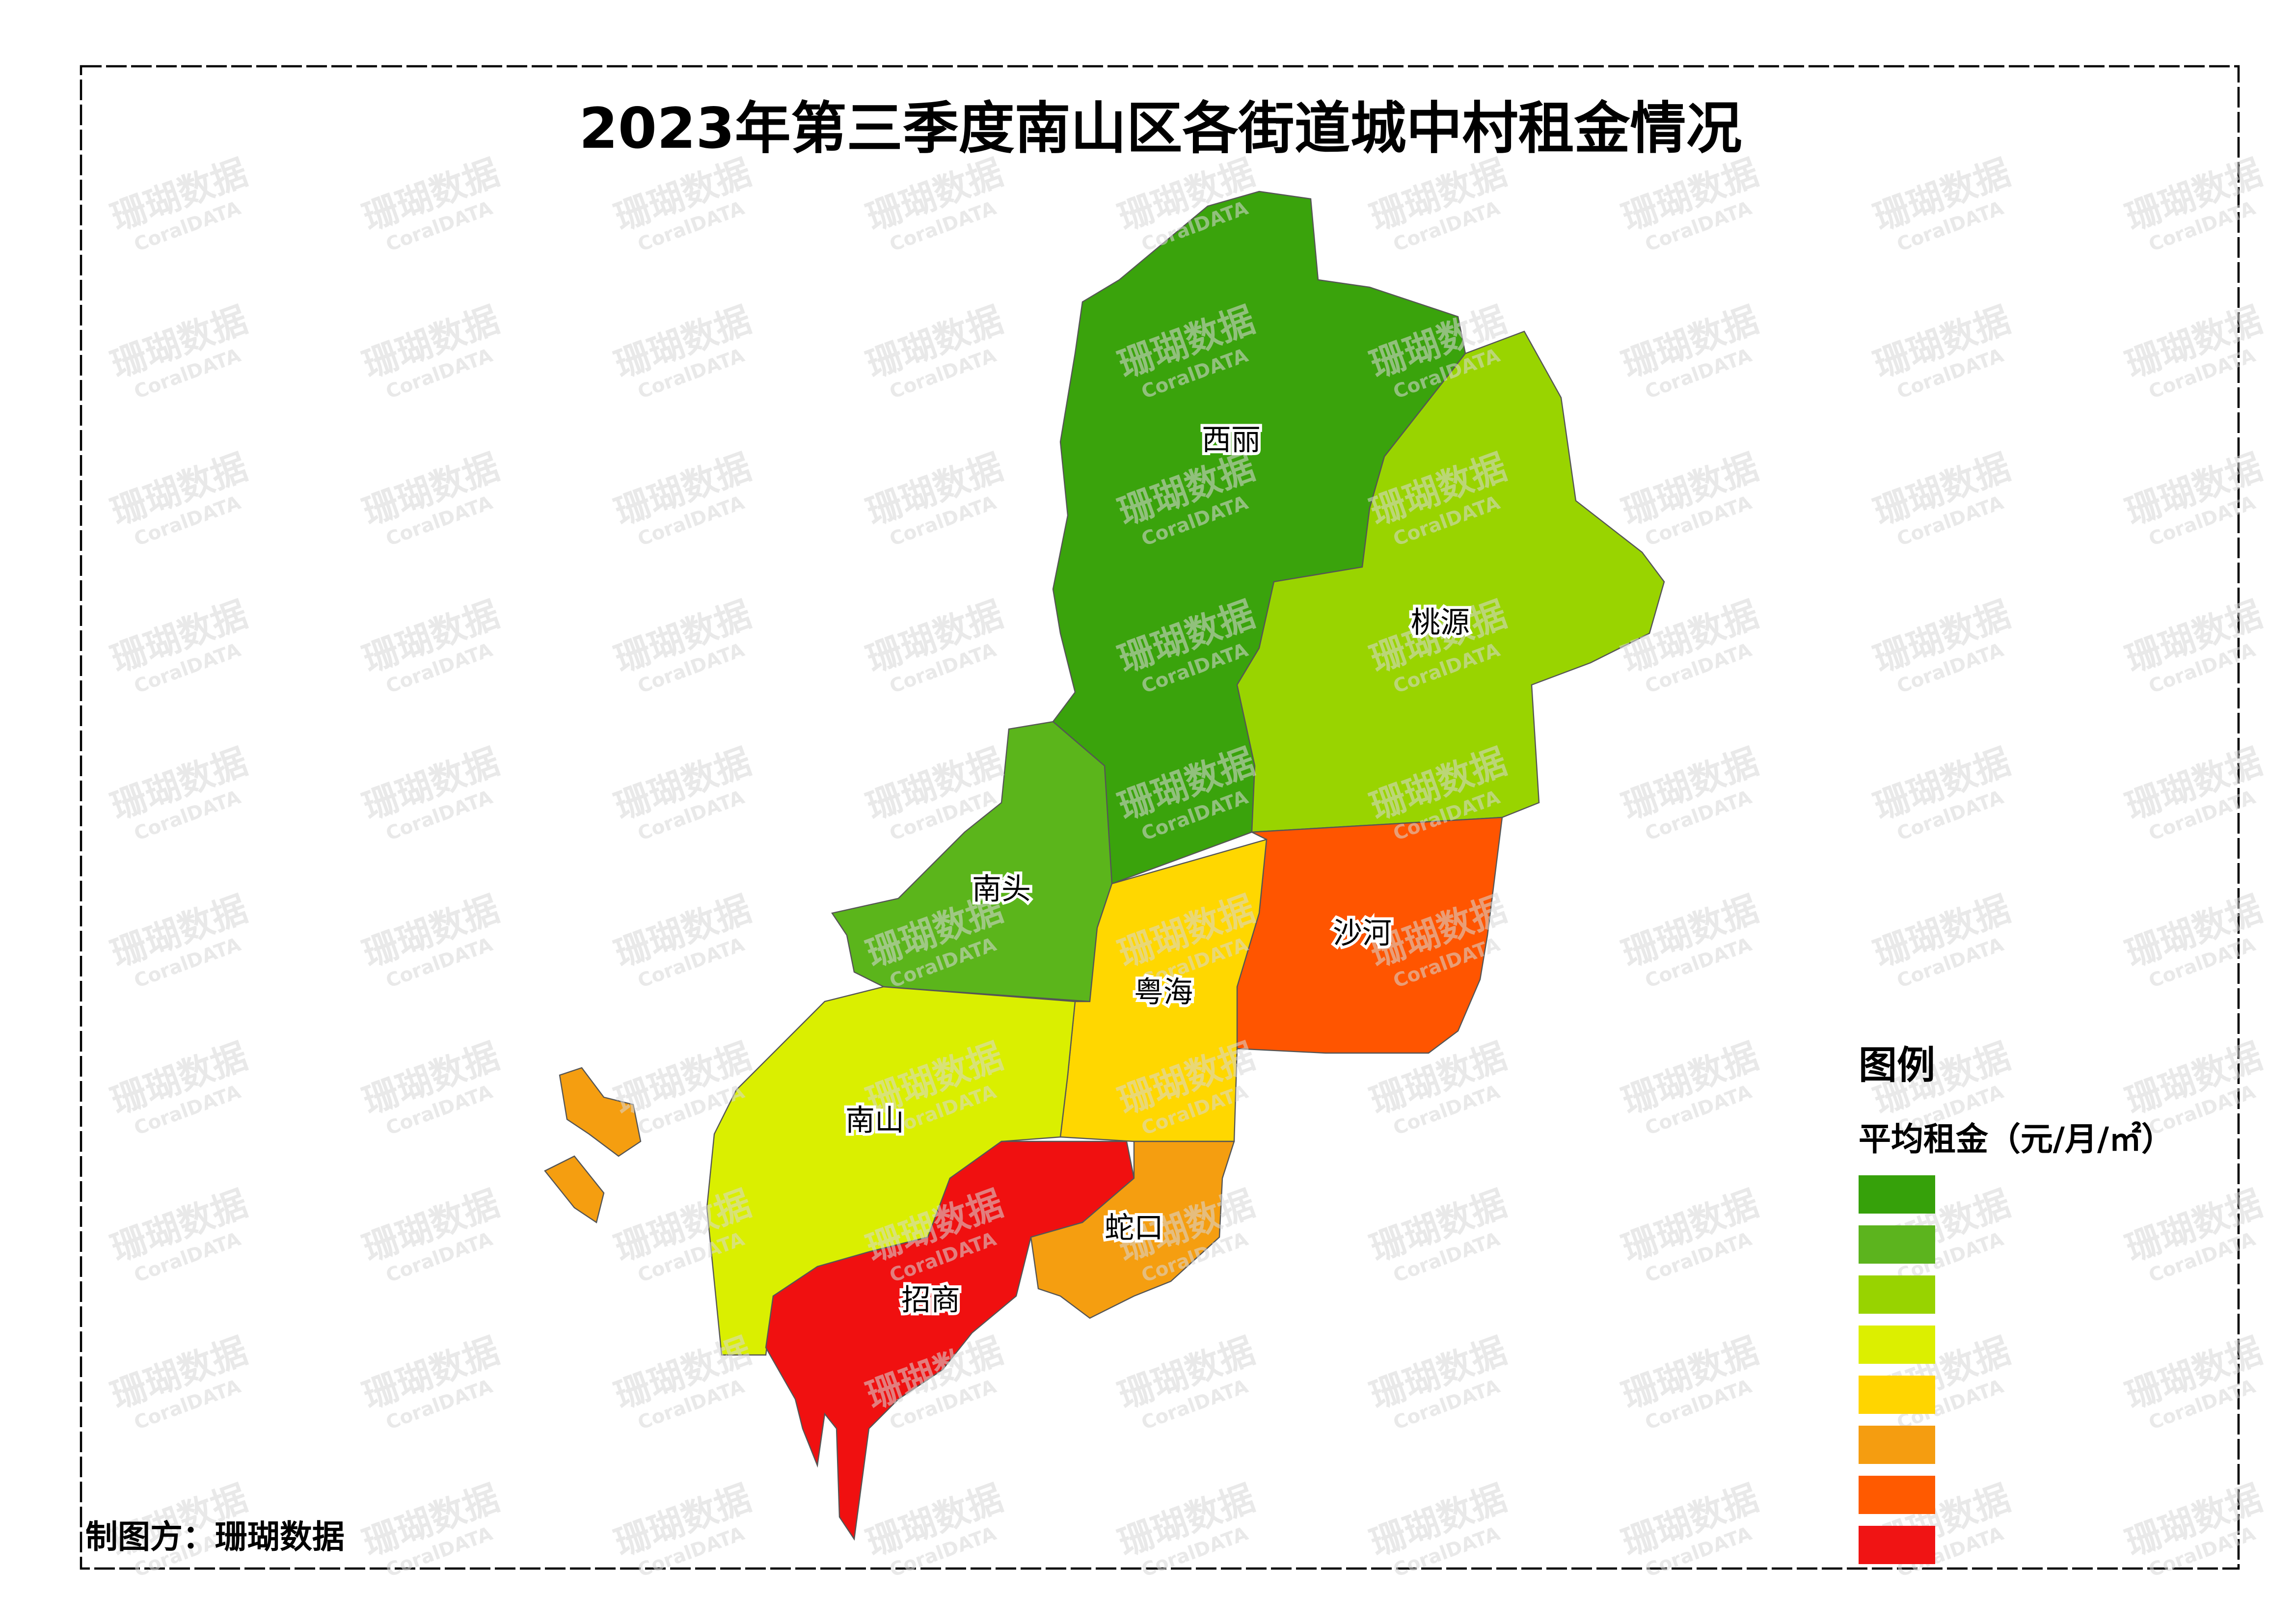 The width and height of the screenshot is (2295, 1624). What do you see at coordinates (215, 1537) in the screenshot?
I see `credit: 制图方：珊瑚数据` at bounding box center [215, 1537].